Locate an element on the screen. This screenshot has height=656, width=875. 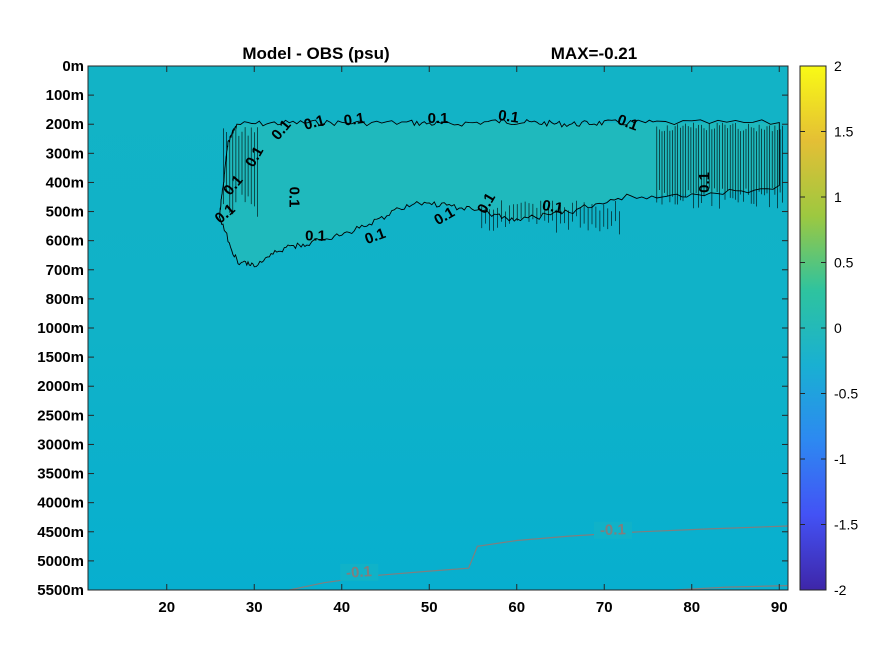
y-tick-label: 800m is located at coordinates (65, 299).